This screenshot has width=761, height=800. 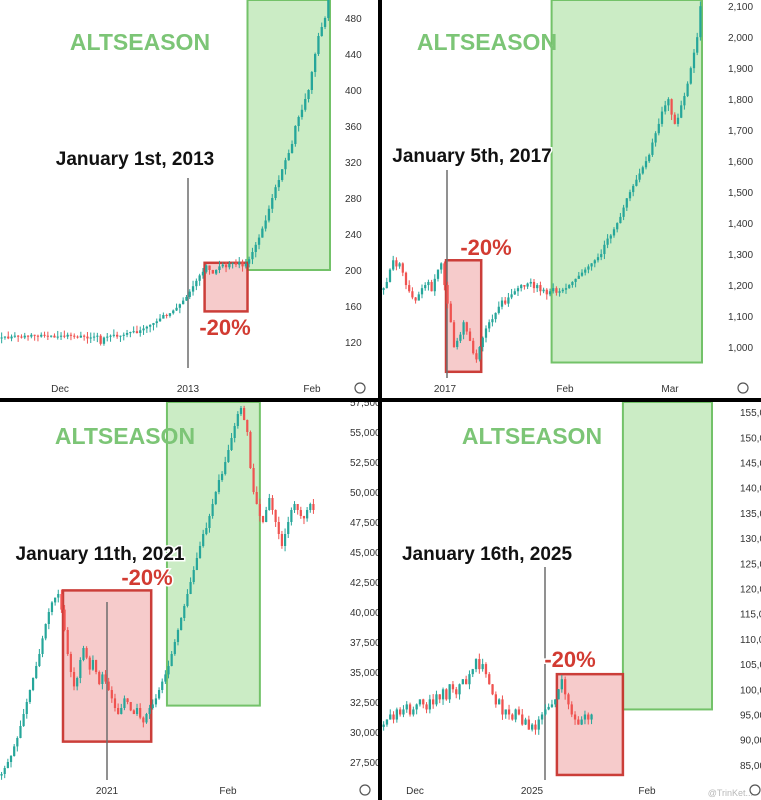 What do you see at coordinates (445, 389) in the screenshot?
I see `x-tick-label: 2017` at bounding box center [445, 389].